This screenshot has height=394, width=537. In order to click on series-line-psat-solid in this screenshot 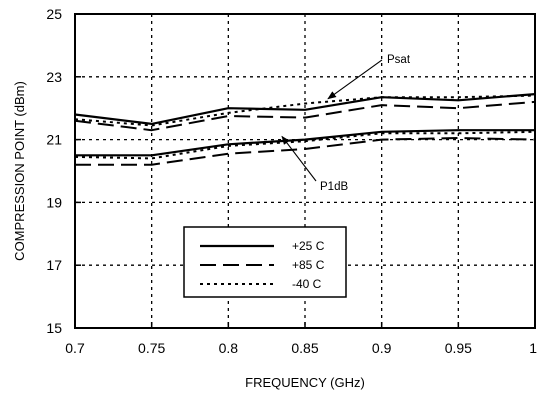, I will do `click(305, 109)`.